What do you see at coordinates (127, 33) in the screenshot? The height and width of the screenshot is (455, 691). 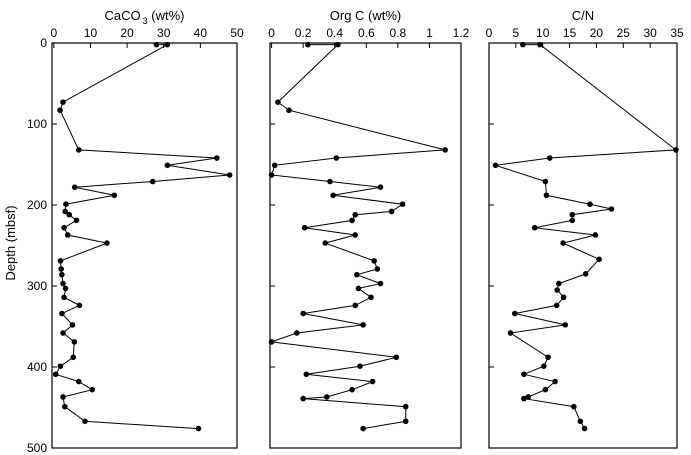 I see `caco3-xtick-label: 20` at bounding box center [127, 33].